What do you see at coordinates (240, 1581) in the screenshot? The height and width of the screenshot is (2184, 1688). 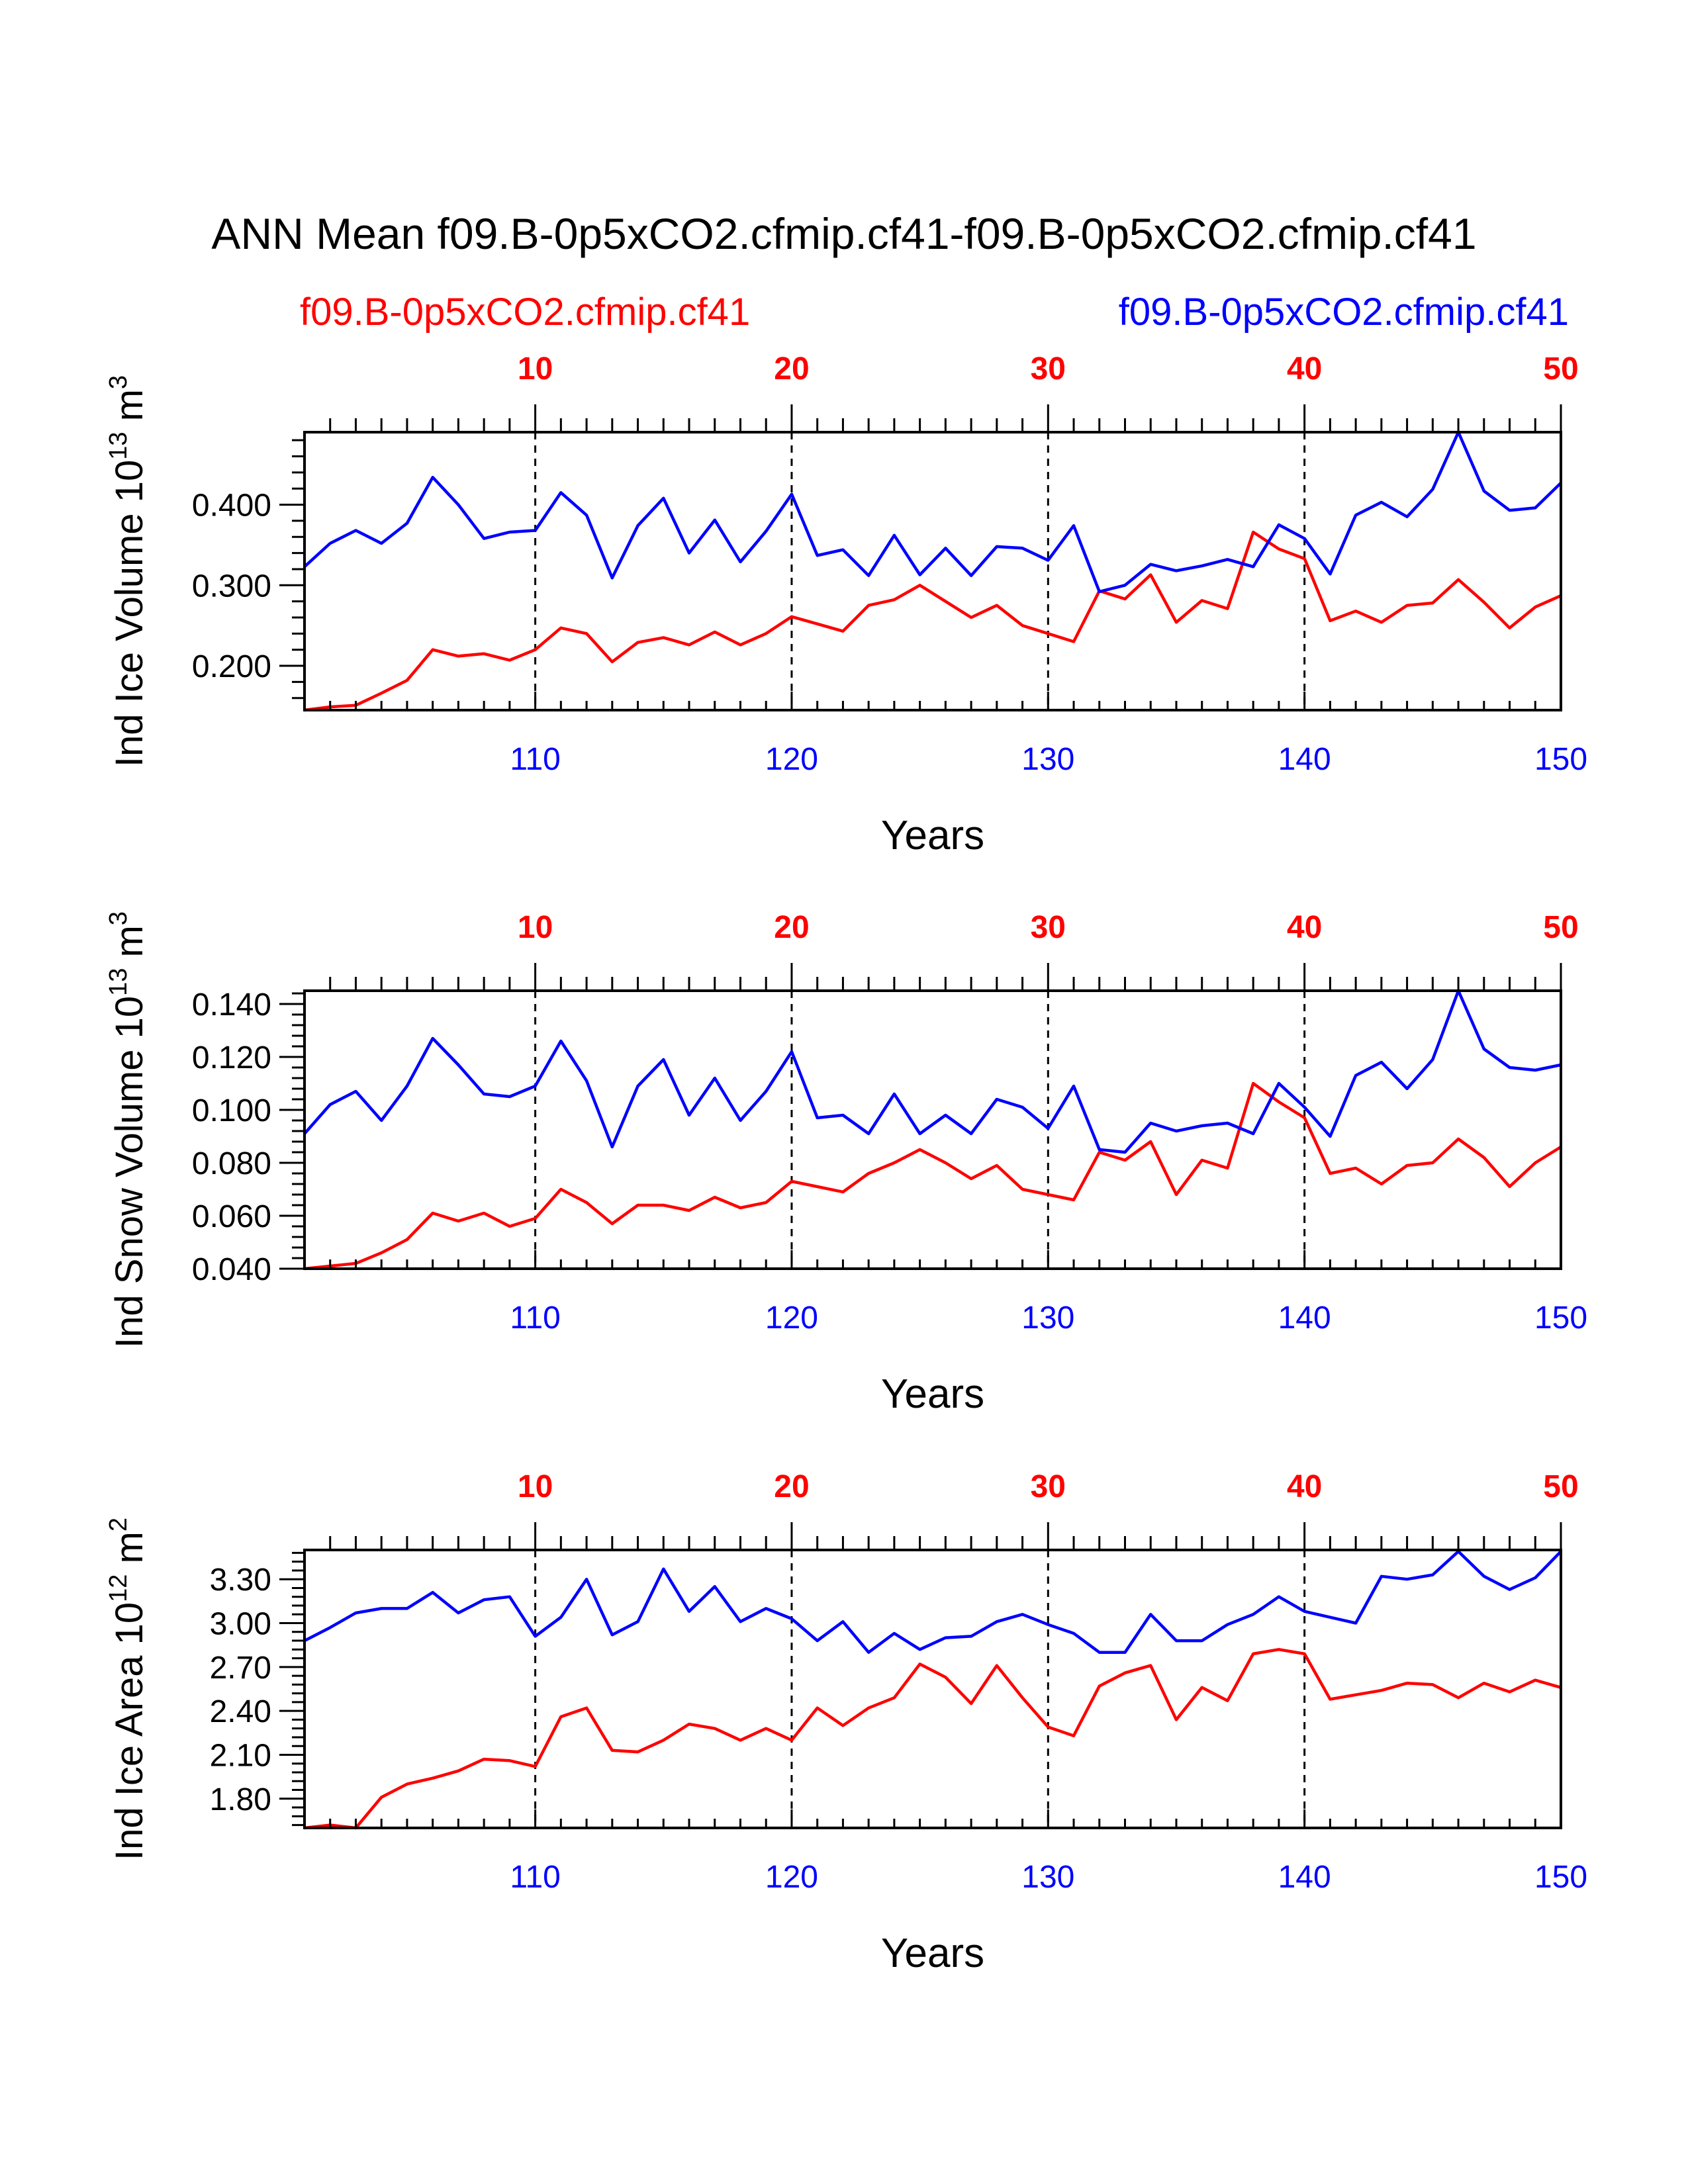 I see `y-tick-label: 3.30` at bounding box center [240, 1581].